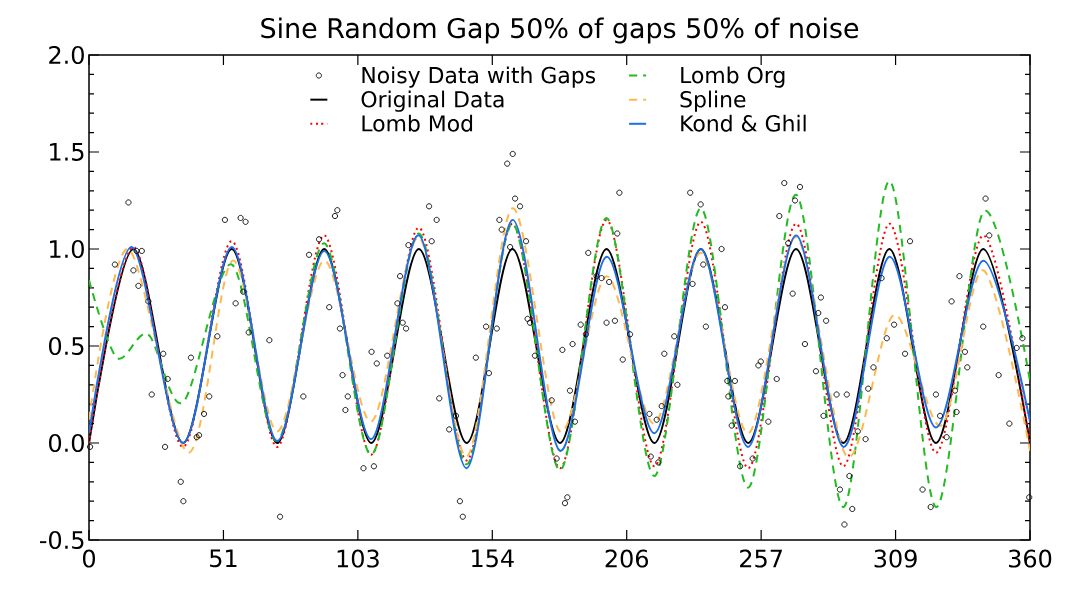 This screenshot has width=1070, height=594. What do you see at coordinates (761, 558) in the screenshot?
I see `x-tick-label: 257` at bounding box center [761, 558].